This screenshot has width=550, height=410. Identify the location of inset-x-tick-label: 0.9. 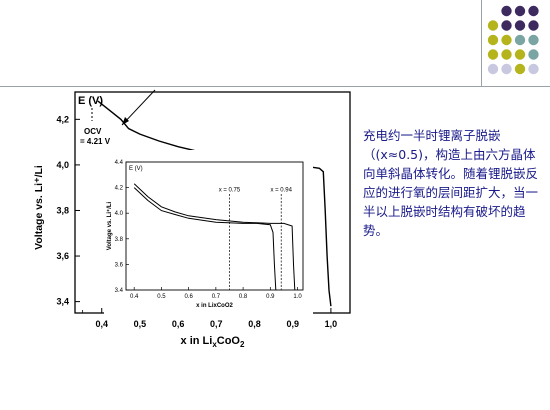
(270, 297).